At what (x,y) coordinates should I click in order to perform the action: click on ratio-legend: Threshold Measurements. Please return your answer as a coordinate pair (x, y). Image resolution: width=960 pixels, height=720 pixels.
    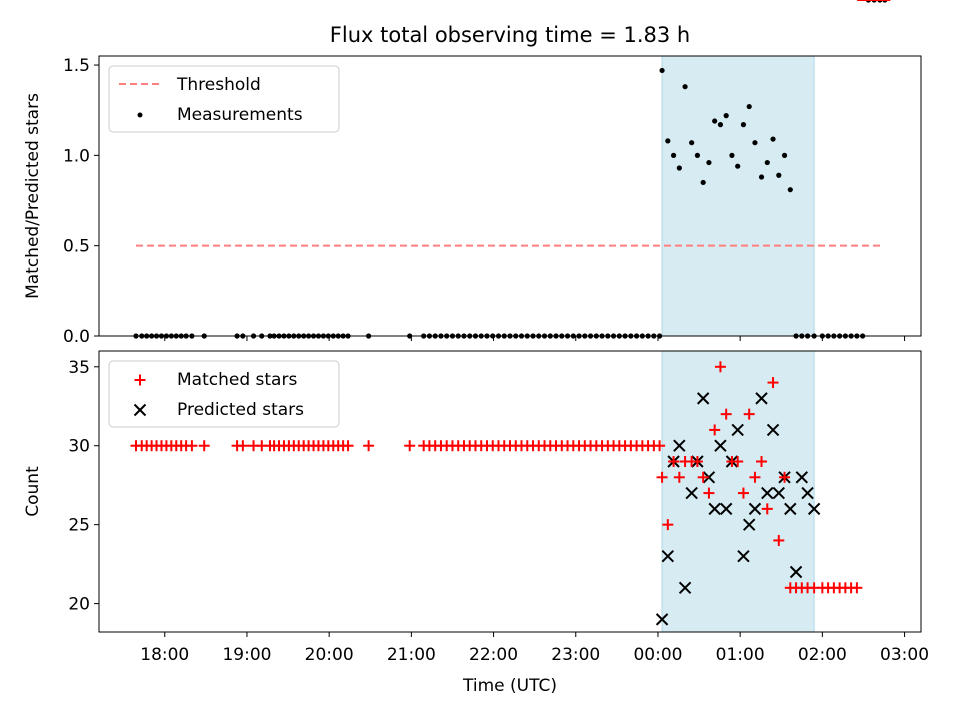
    Looking at the image, I should click on (224, 99).